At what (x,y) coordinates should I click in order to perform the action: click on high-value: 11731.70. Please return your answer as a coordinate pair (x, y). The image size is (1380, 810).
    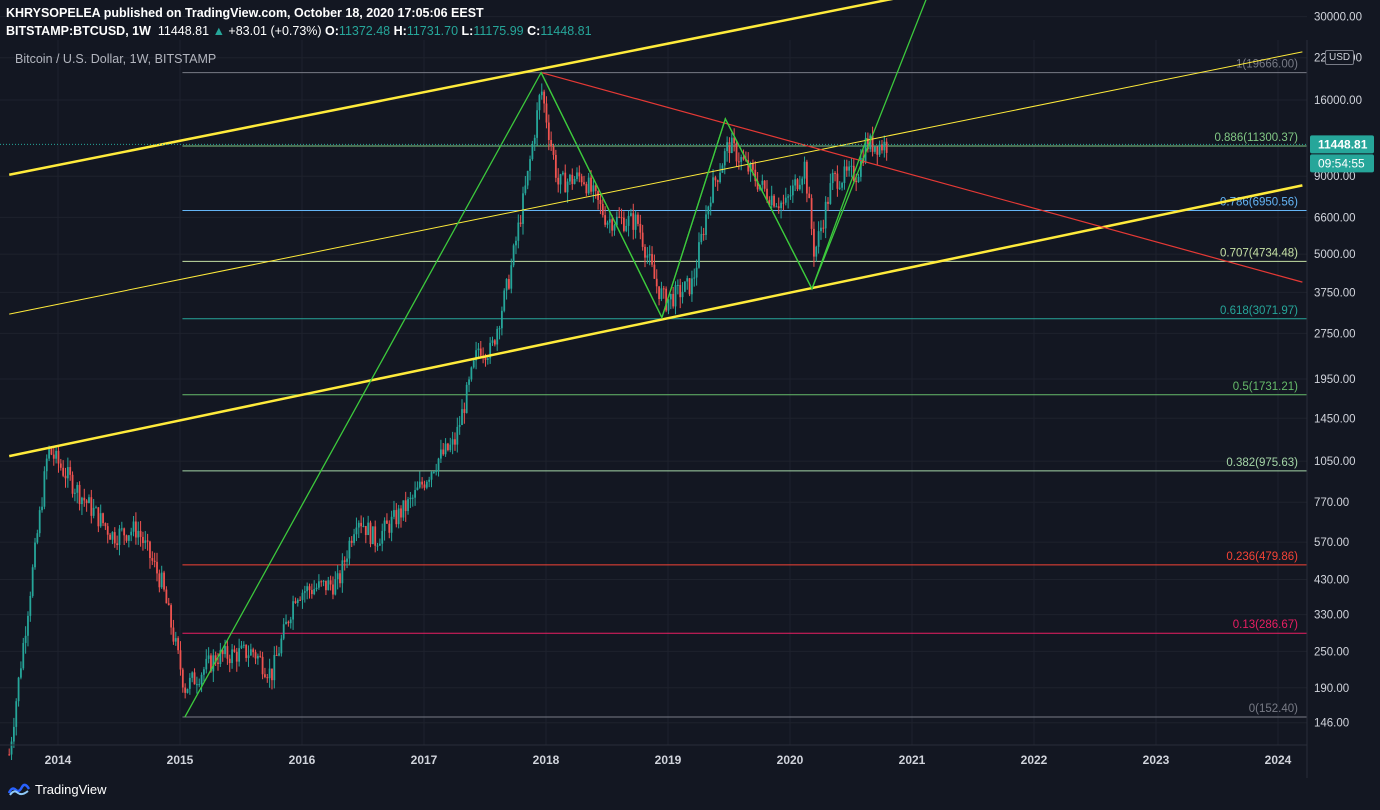
    Looking at the image, I should click on (432, 31).